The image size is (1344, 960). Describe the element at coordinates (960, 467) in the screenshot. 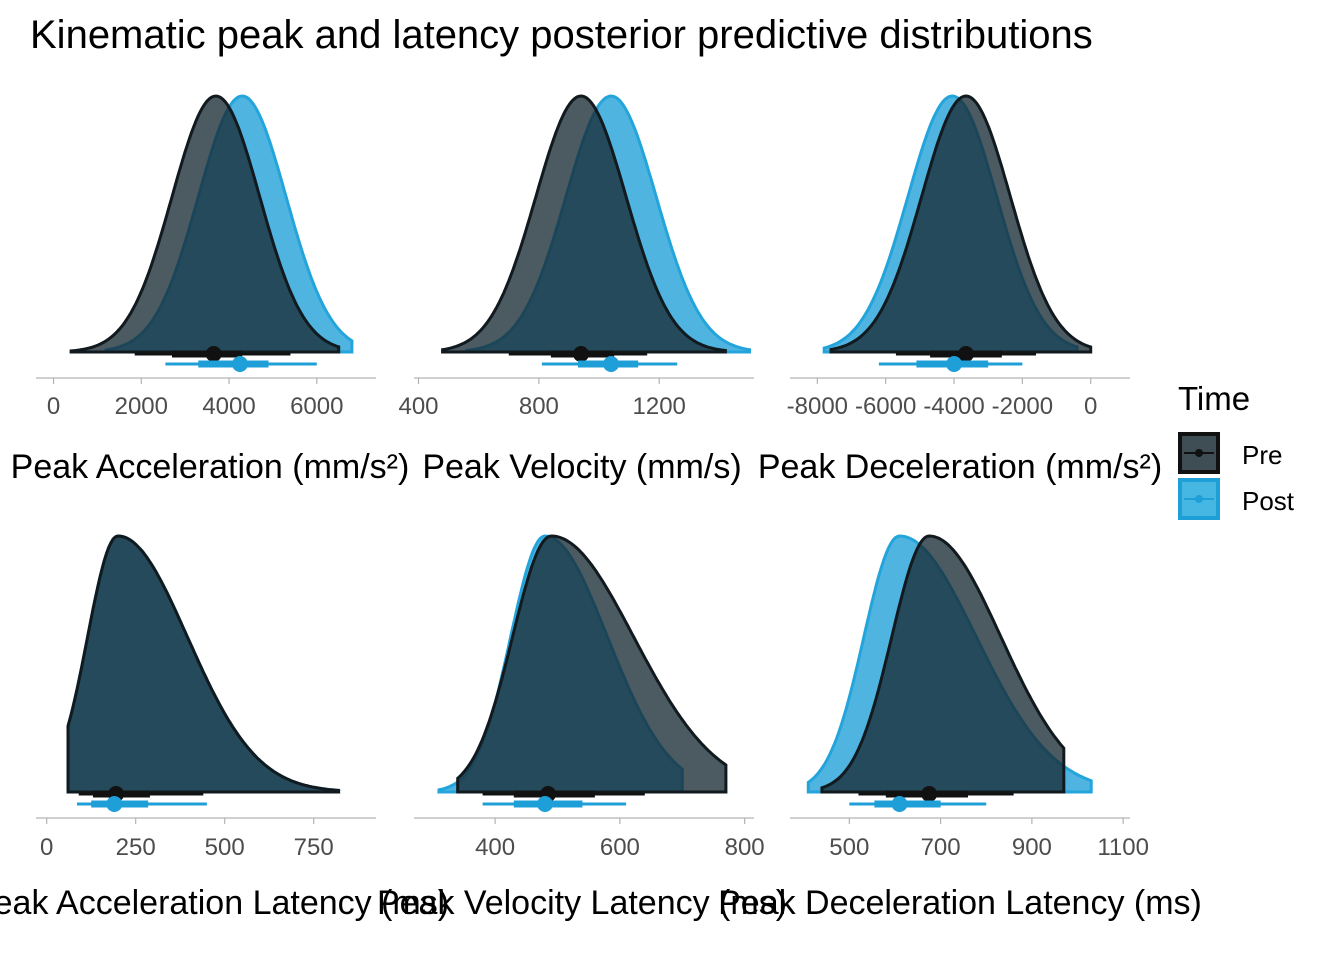

I see `x-axis-title: Peak Deceleration (mm/s²)` at that location.